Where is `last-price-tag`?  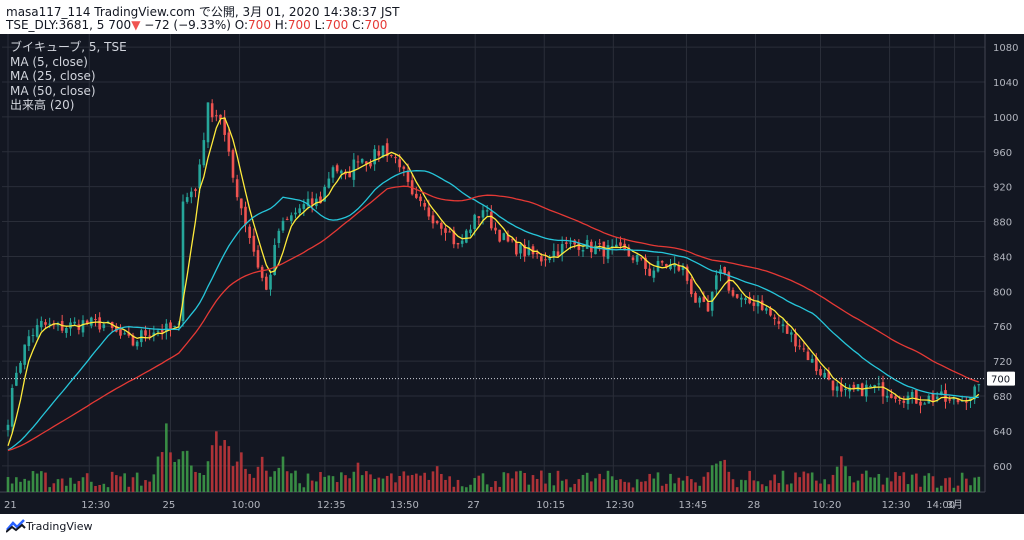 last-price-tag is located at coordinates (1001, 378).